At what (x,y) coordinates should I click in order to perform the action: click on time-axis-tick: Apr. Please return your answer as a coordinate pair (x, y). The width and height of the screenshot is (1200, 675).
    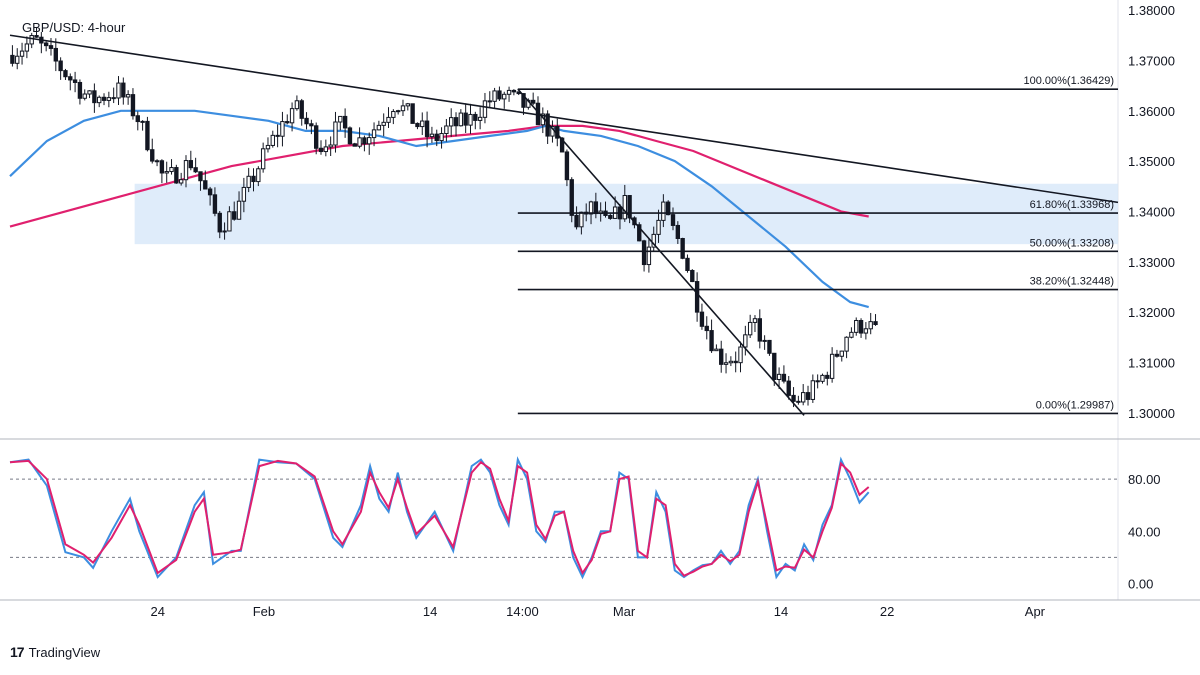
    Looking at the image, I should click on (1035, 611).